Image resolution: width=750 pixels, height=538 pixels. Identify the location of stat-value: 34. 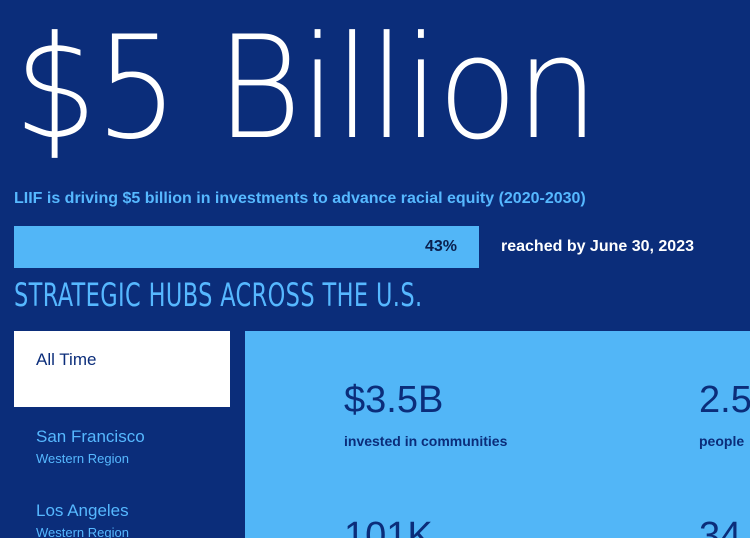
(720, 526).